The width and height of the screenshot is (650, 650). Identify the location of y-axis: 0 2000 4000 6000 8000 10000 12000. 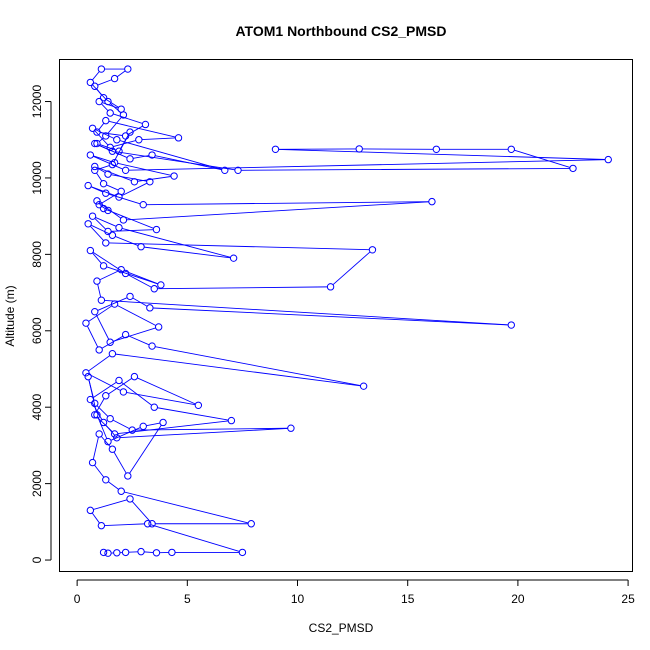
(41, 324).